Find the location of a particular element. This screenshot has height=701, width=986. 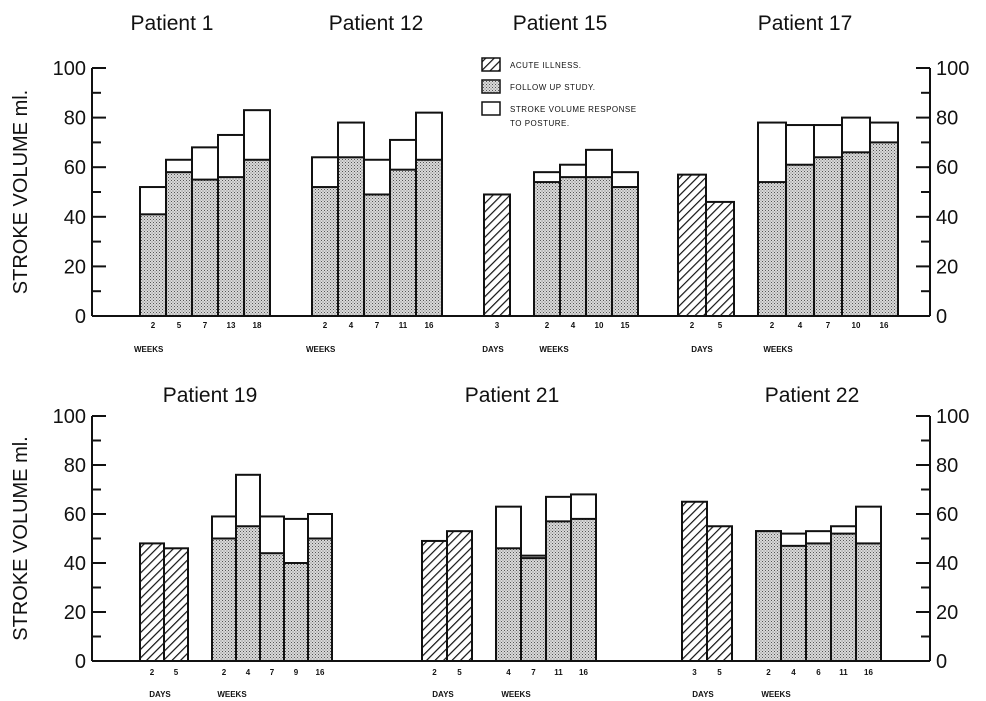

x-tick-label: 10 is located at coordinates (856, 325).